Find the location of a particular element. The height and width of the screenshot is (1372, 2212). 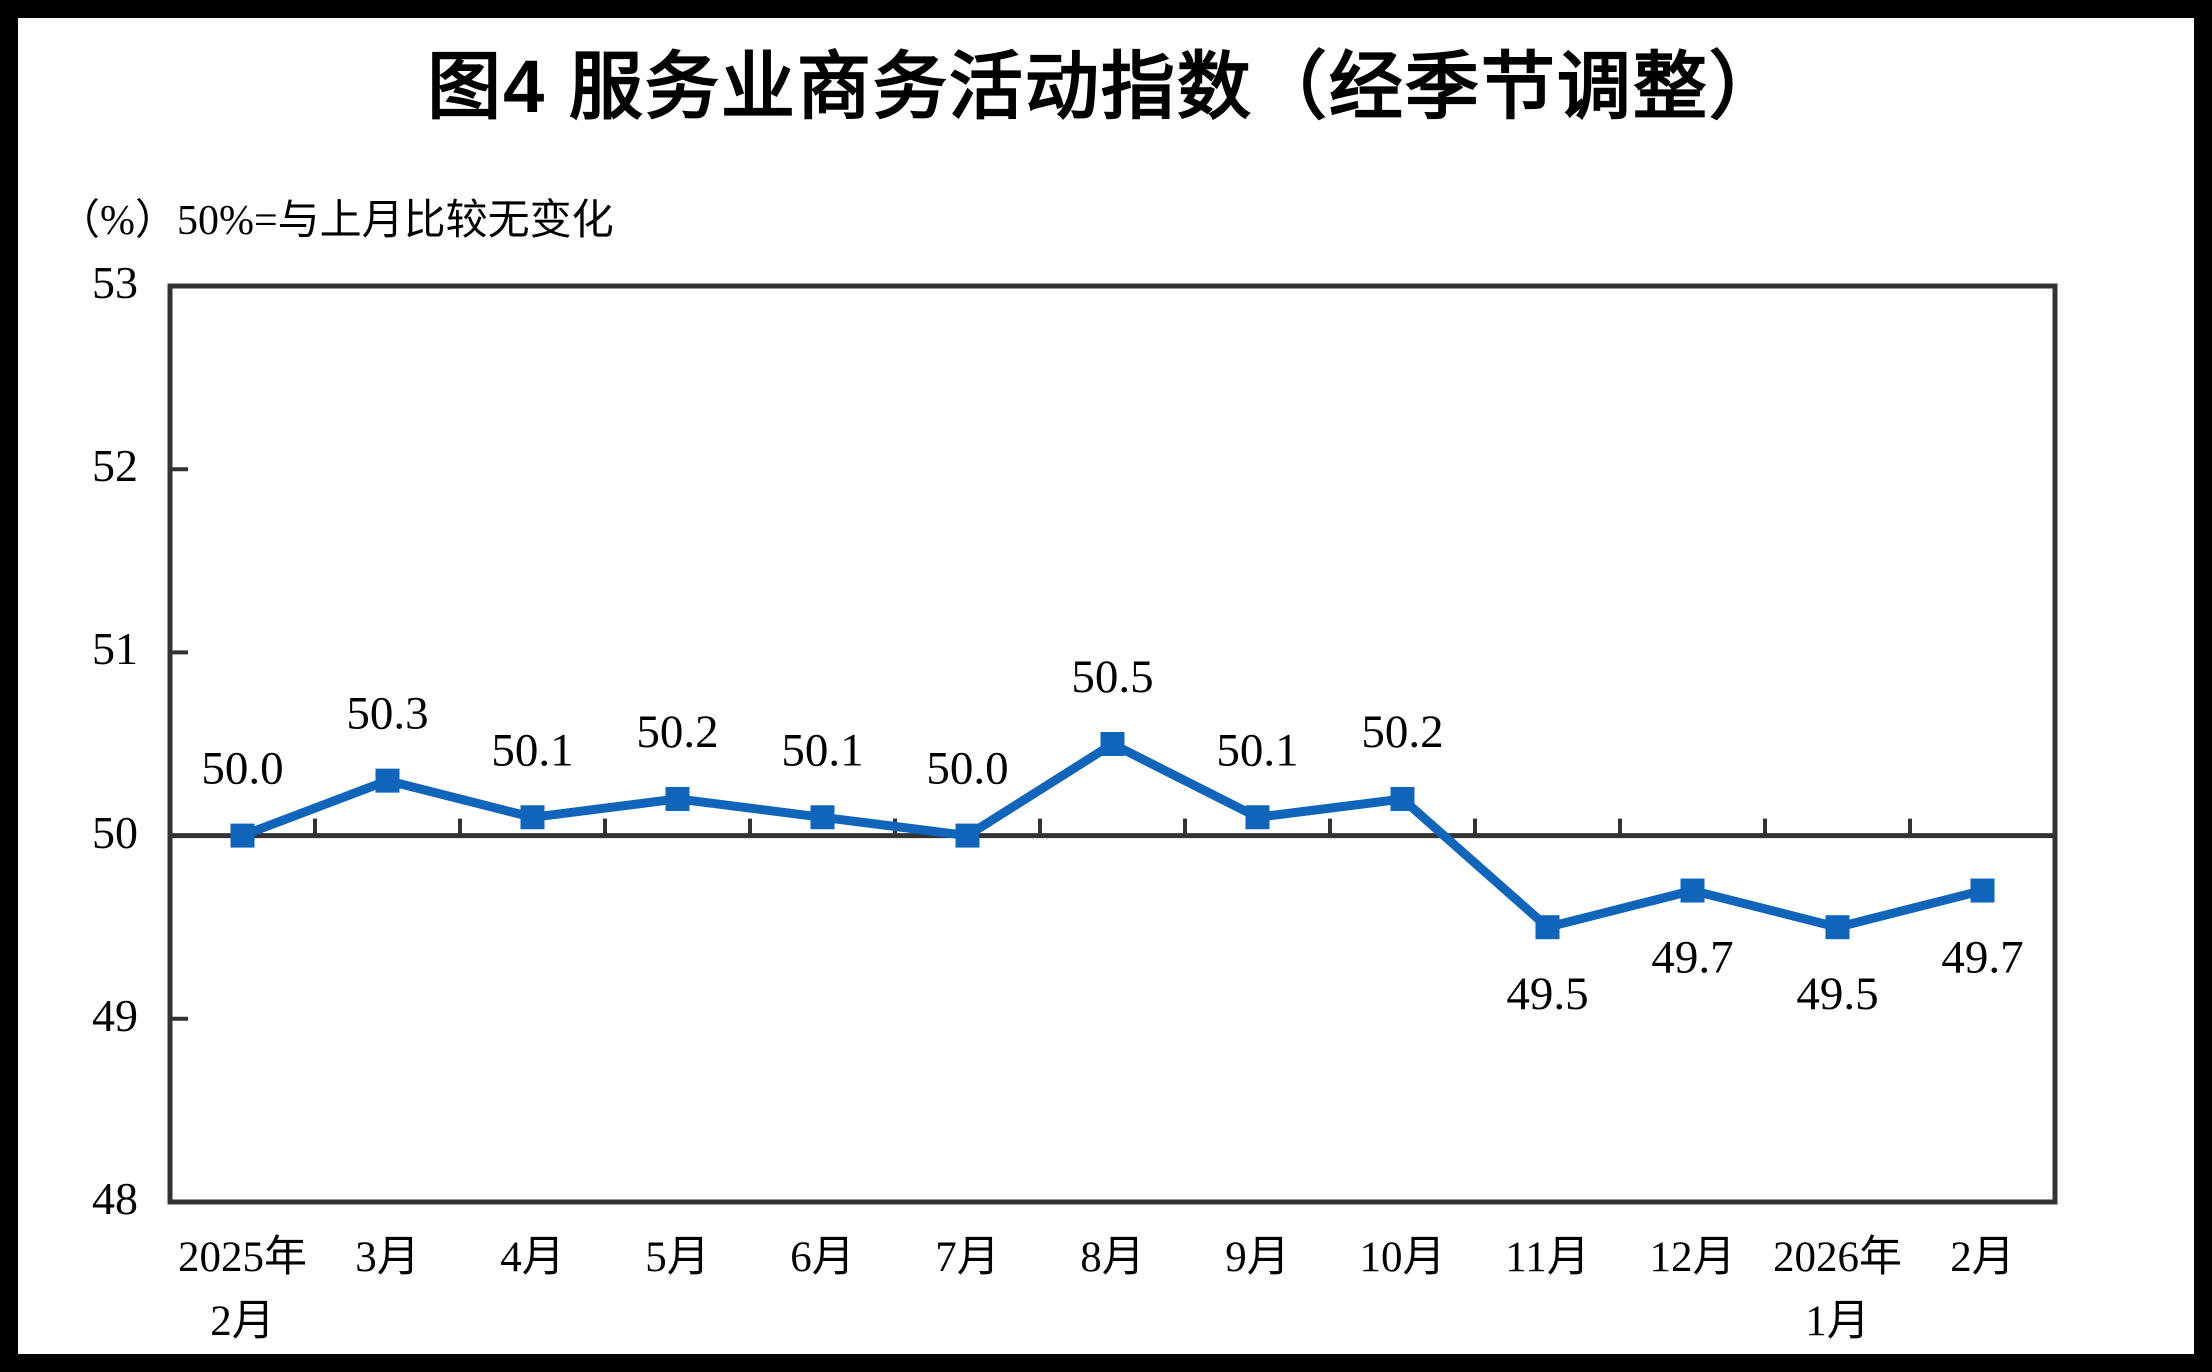

x-axis-tick-label: 11月 is located at coordinates (1547, 1257).